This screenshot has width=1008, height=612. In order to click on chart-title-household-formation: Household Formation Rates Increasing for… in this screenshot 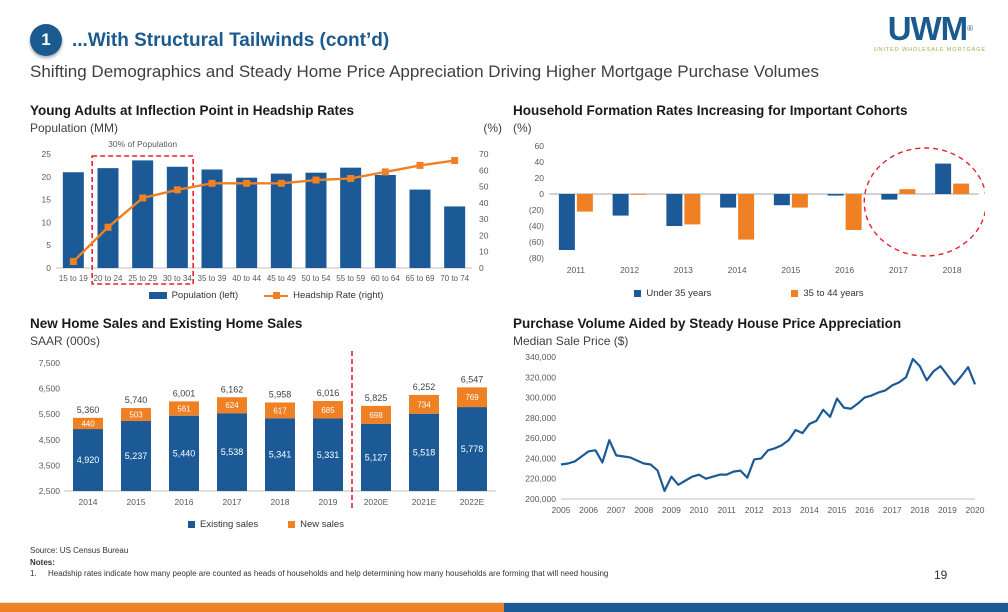, I will do `click(710, 110)`.